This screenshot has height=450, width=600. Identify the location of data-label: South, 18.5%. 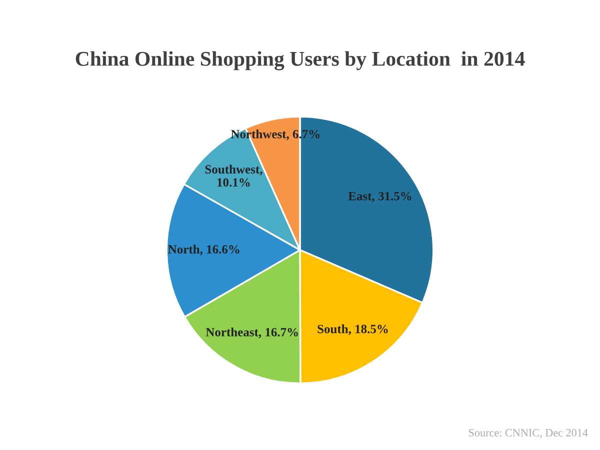
(353, 330).